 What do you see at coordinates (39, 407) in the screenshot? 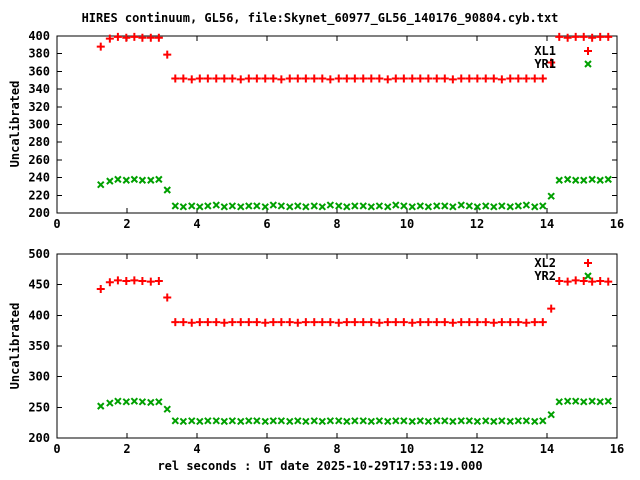
I see `y-tick-label: 250` at bounding box center [39, 407].